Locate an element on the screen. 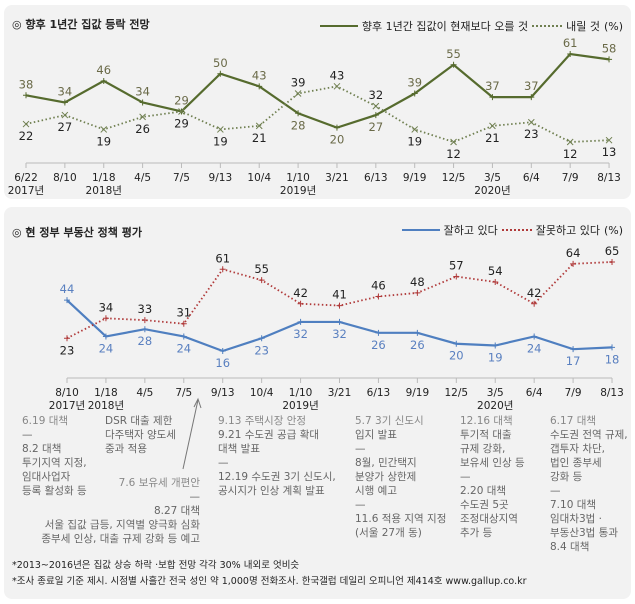 This screenshot has height=604, width=635. x-tick-label: 6/13 is located at coordinates (376, 178).